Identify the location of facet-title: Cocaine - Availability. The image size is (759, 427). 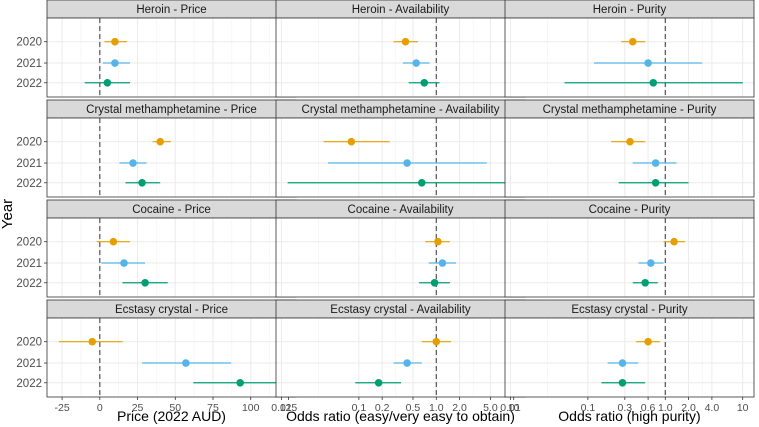
(401, 210).